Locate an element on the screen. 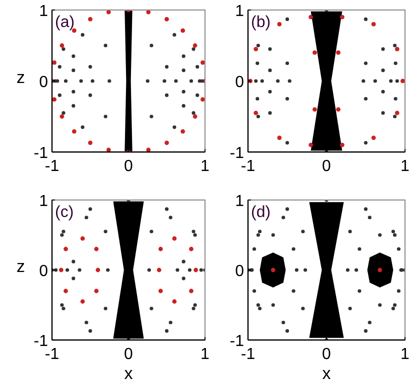 The image size is (415, 391). annotation: (a) is located at coordinates (65, 22).